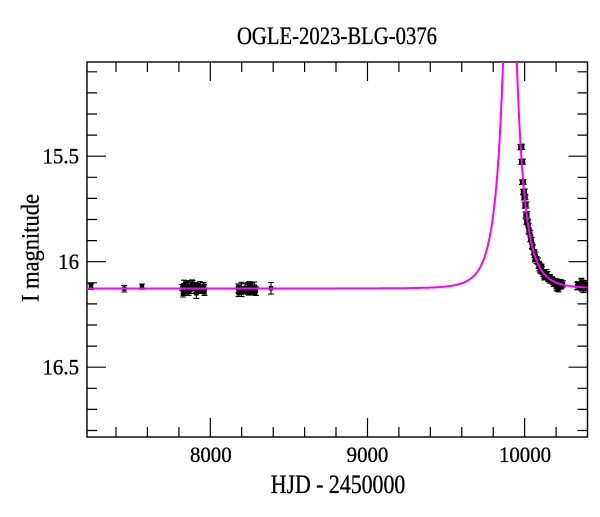  What do you see at coordinates (337, 36) in the screenshot?
I see `svg-text: OGLE-2023-BLG-0376` at bounding box center [337, 36].